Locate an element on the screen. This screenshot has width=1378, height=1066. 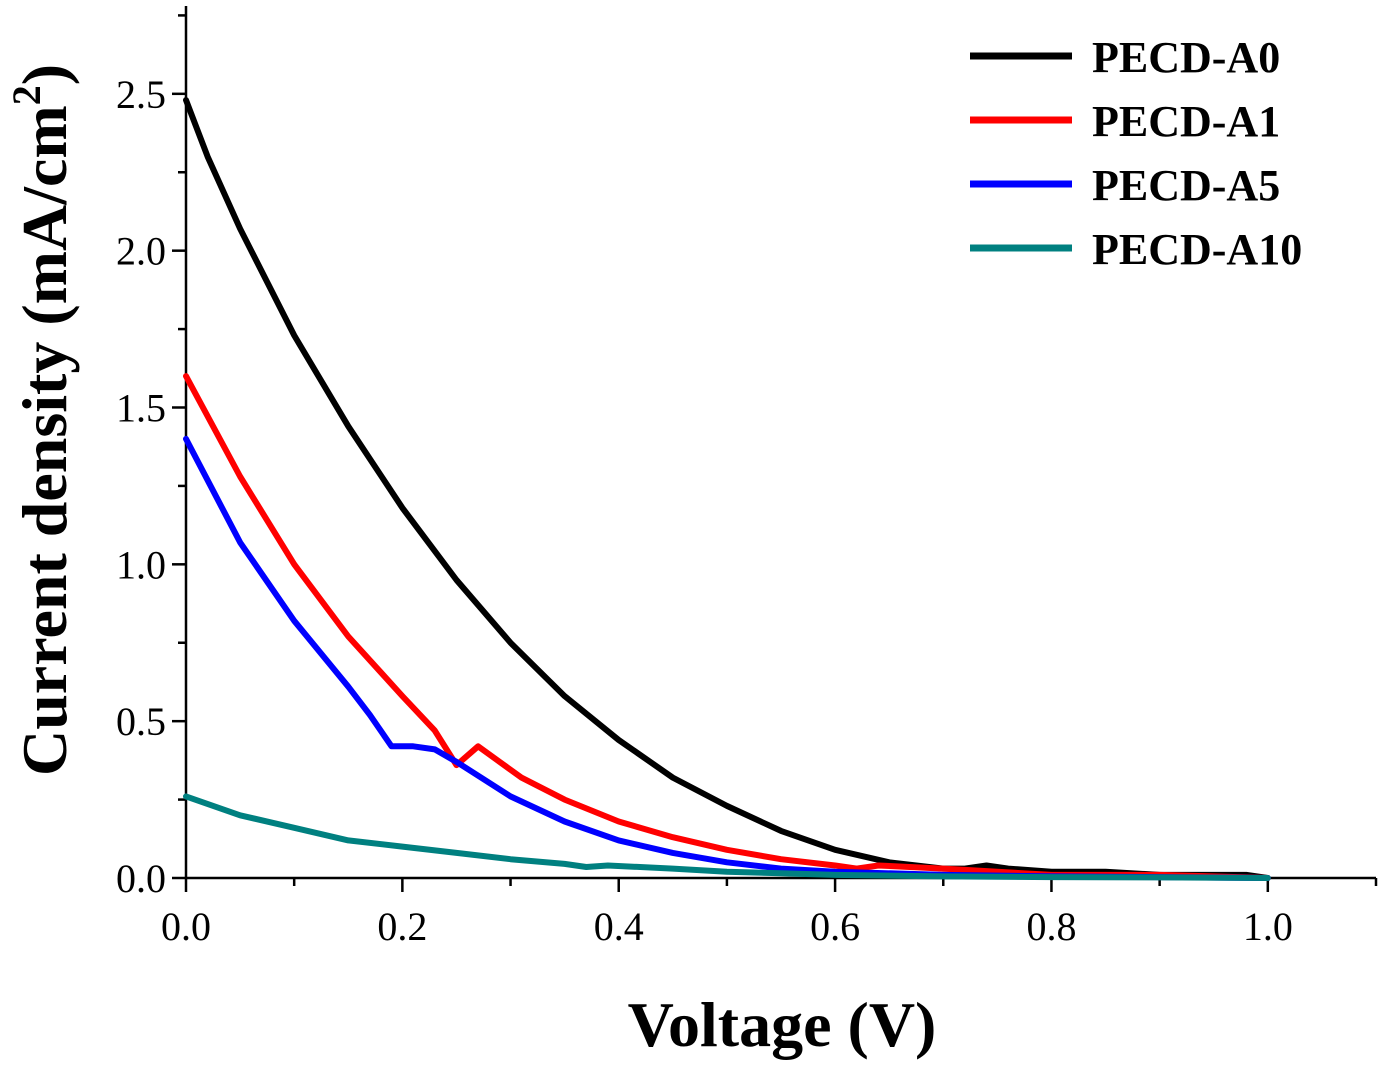
y-axis-title-close: ) is located at coordinates (44, 74).